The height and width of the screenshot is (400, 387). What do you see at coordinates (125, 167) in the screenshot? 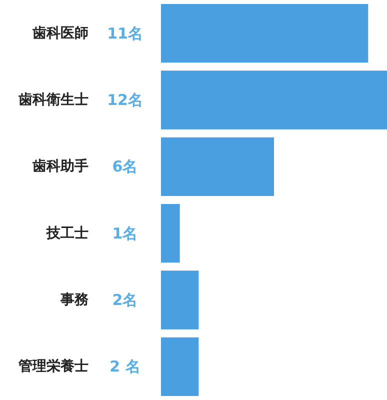
I see `data-label: 6名` at bounding box center [125, 167].